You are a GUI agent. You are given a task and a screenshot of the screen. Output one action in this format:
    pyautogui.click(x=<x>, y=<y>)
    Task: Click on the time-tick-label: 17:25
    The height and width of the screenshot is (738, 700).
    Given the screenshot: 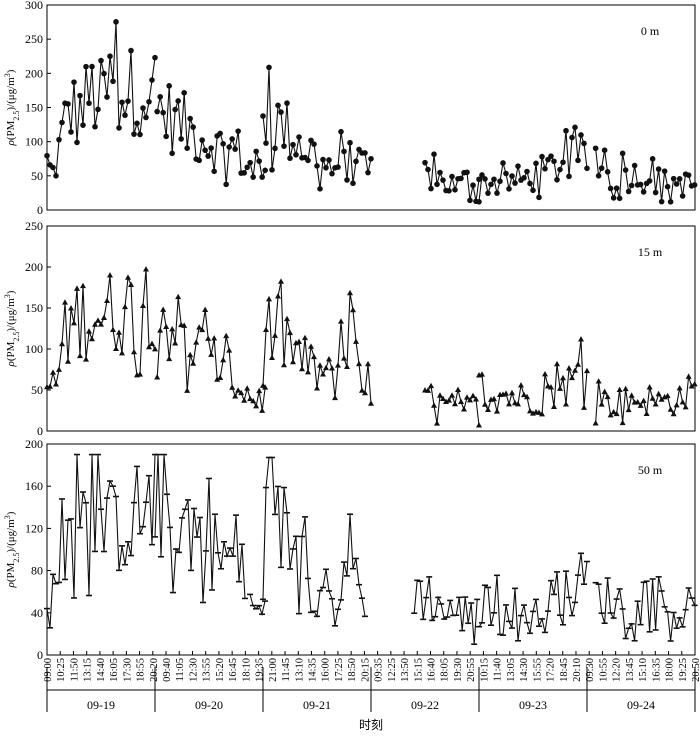 What is the action you would take?
    pyautogui.click(x=339, y=670)
    